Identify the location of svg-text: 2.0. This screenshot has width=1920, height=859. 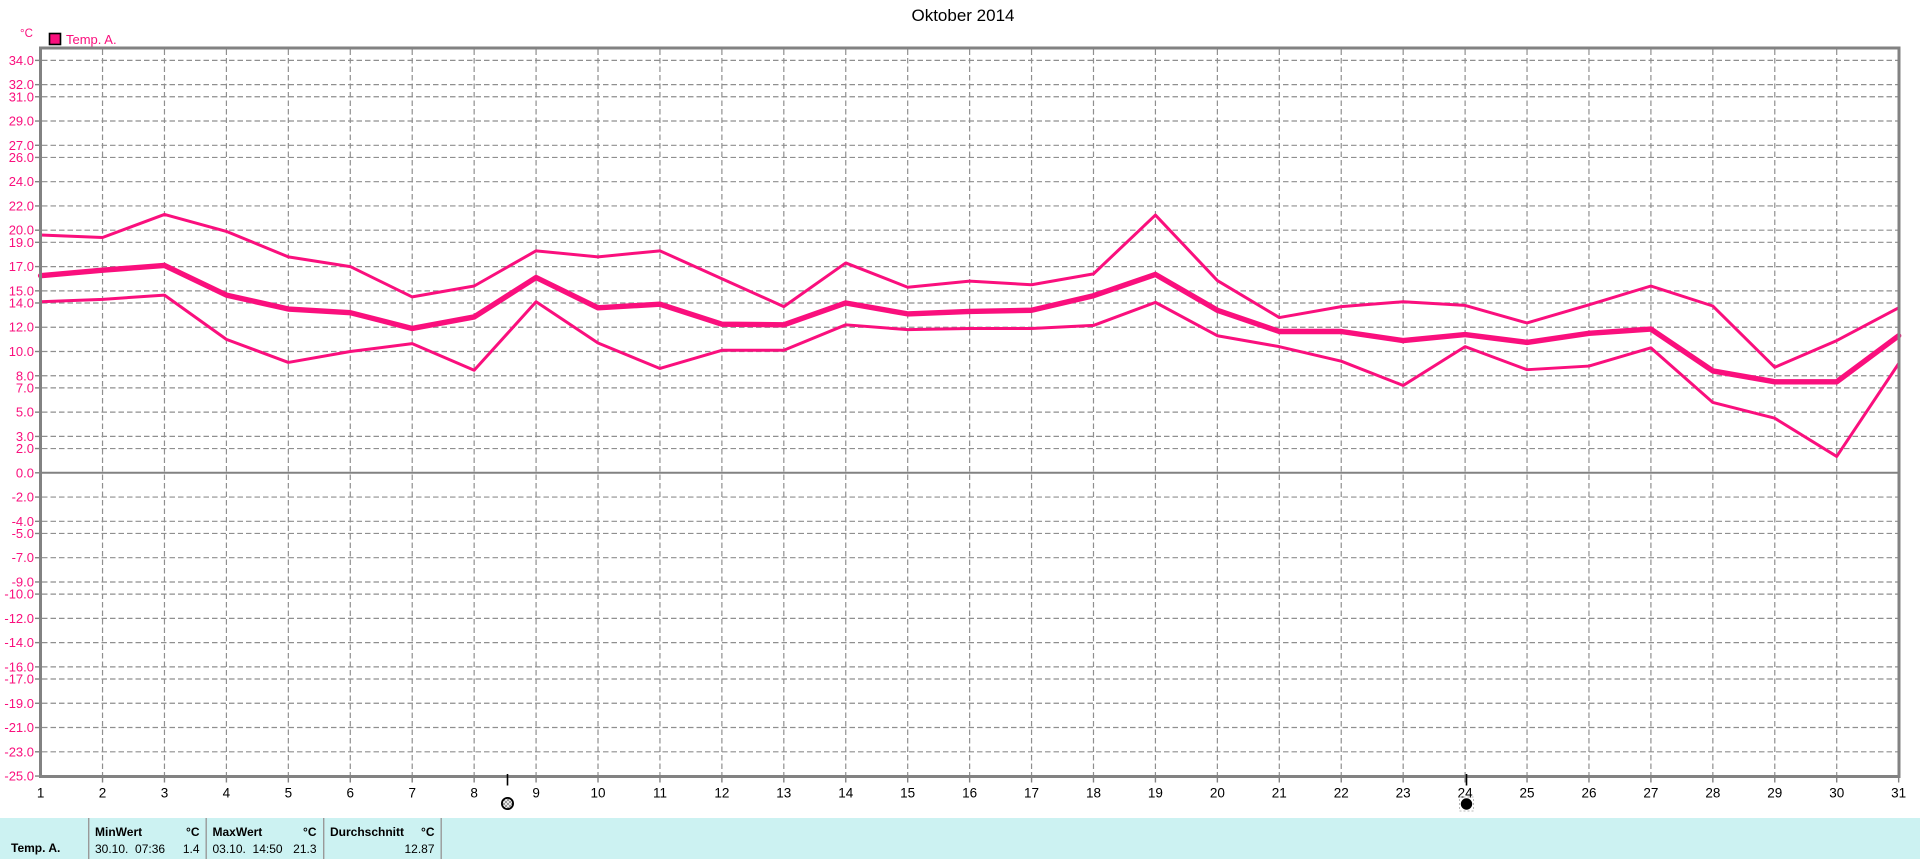
(25, 448).